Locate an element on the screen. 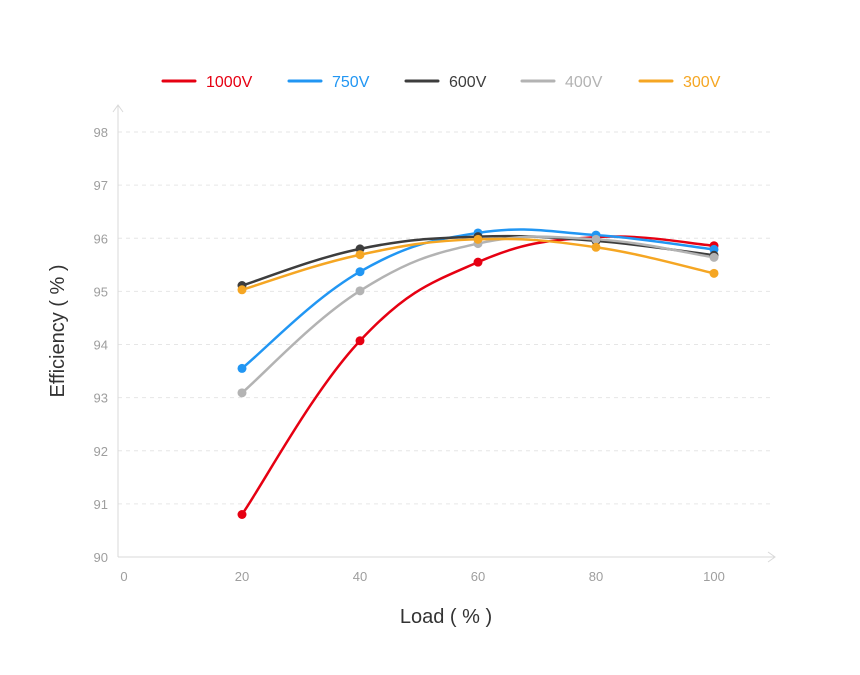 The image size is (860, 675). legend-label-300V: 300V is located at coordinates (702, 82).